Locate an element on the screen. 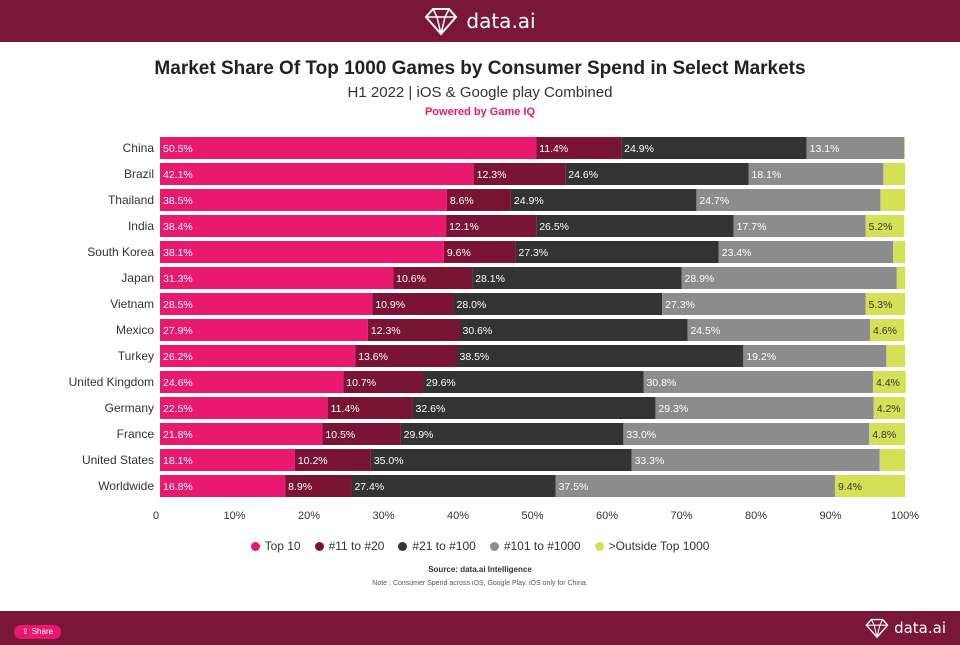  x-tick-label: 0 is located at coordinates (156, 516).